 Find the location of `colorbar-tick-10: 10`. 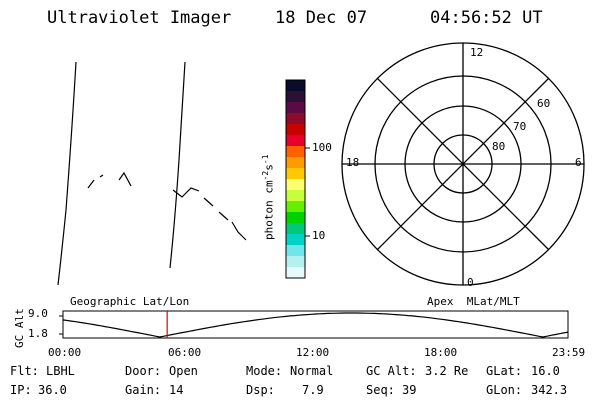

colorbar-tick-10: 10 is located at coordinates (319, 235).